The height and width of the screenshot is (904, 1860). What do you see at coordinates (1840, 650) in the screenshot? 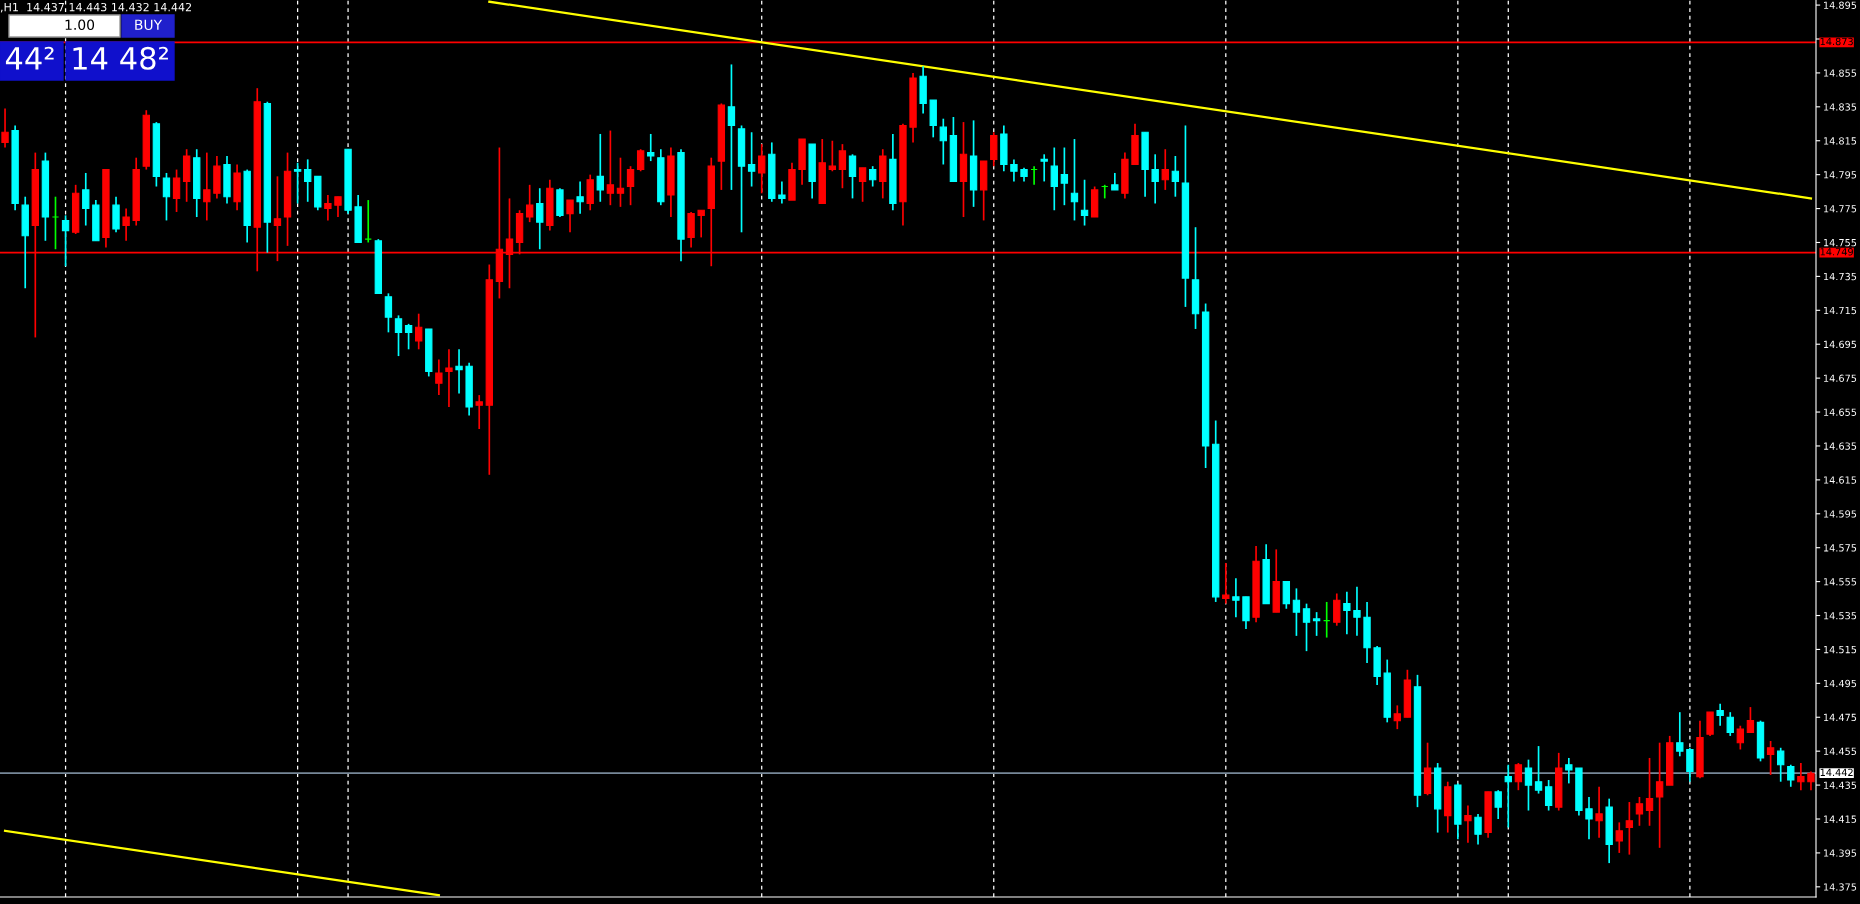
I see `y-tick-label: 14.515` at bounding box center [1840, 650].